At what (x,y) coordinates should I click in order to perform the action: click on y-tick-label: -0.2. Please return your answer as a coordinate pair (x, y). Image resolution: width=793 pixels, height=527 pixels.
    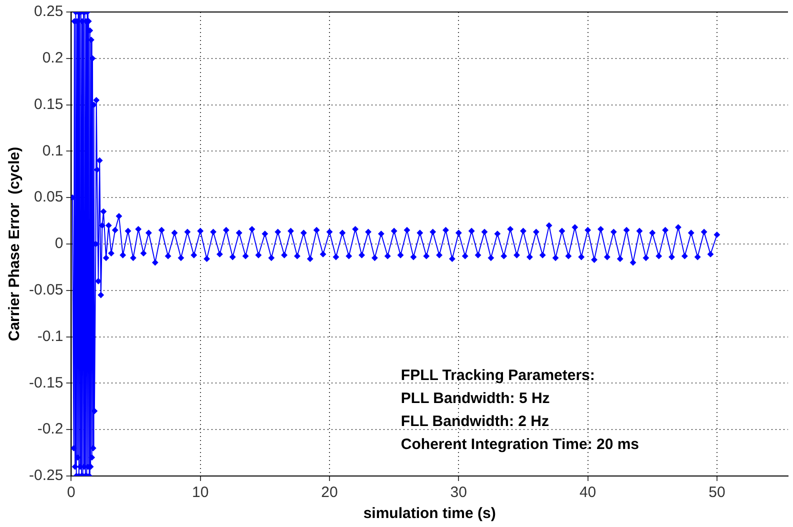
    Looking at the image, I should click on (50, 429).